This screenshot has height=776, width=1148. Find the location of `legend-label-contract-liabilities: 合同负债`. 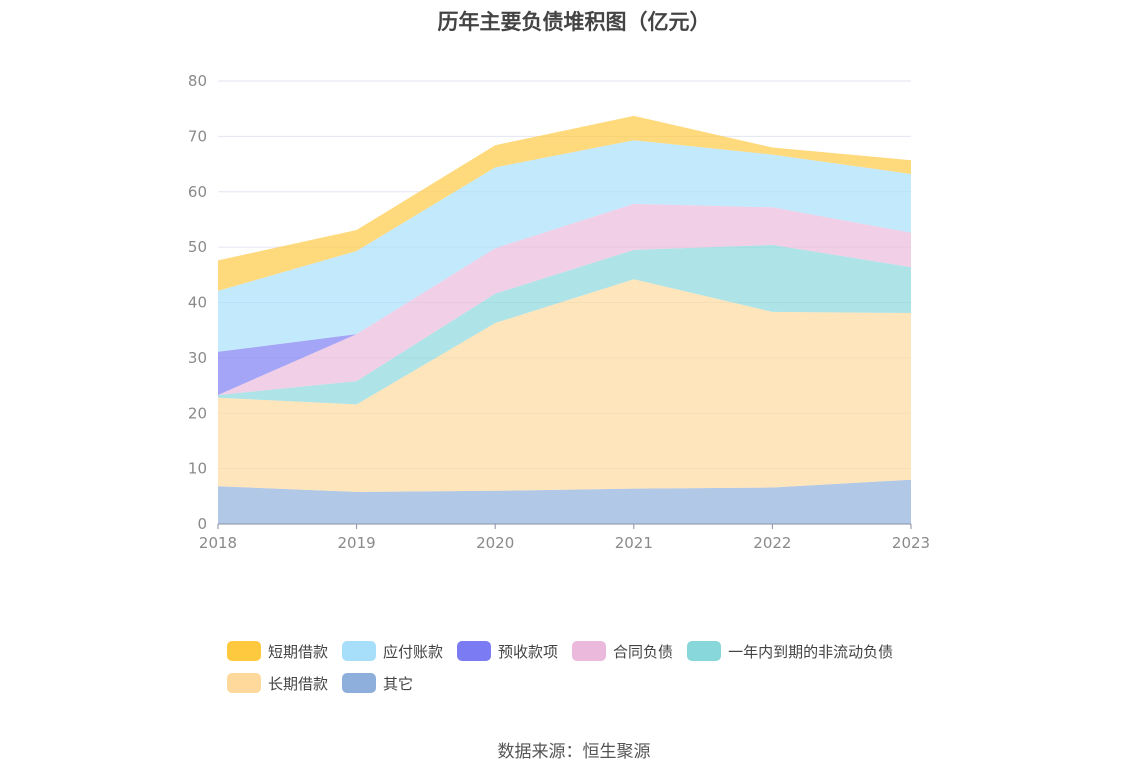

legend-label-contract-liabilities: 合同负债 is located at coordinates (643, 651).